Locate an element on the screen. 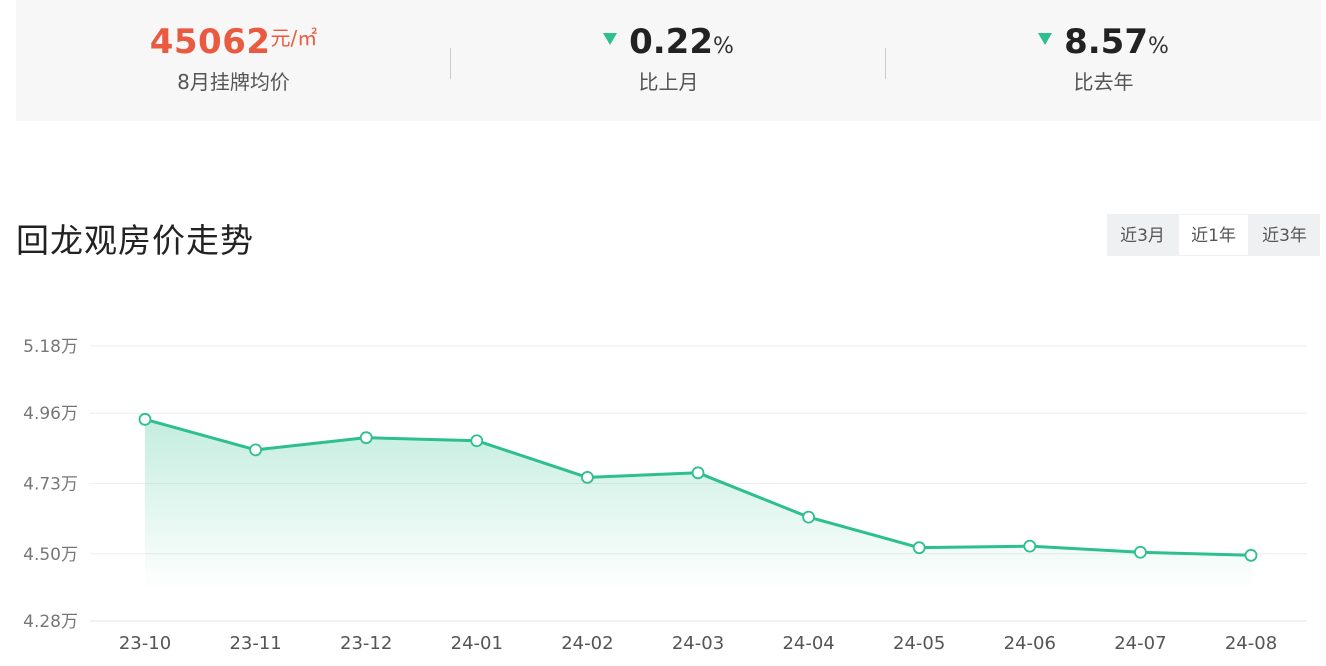 The height and width of the screenshot is (666, 1326). y-tick-label: 4.28万 is located at coordinates (50, 622).